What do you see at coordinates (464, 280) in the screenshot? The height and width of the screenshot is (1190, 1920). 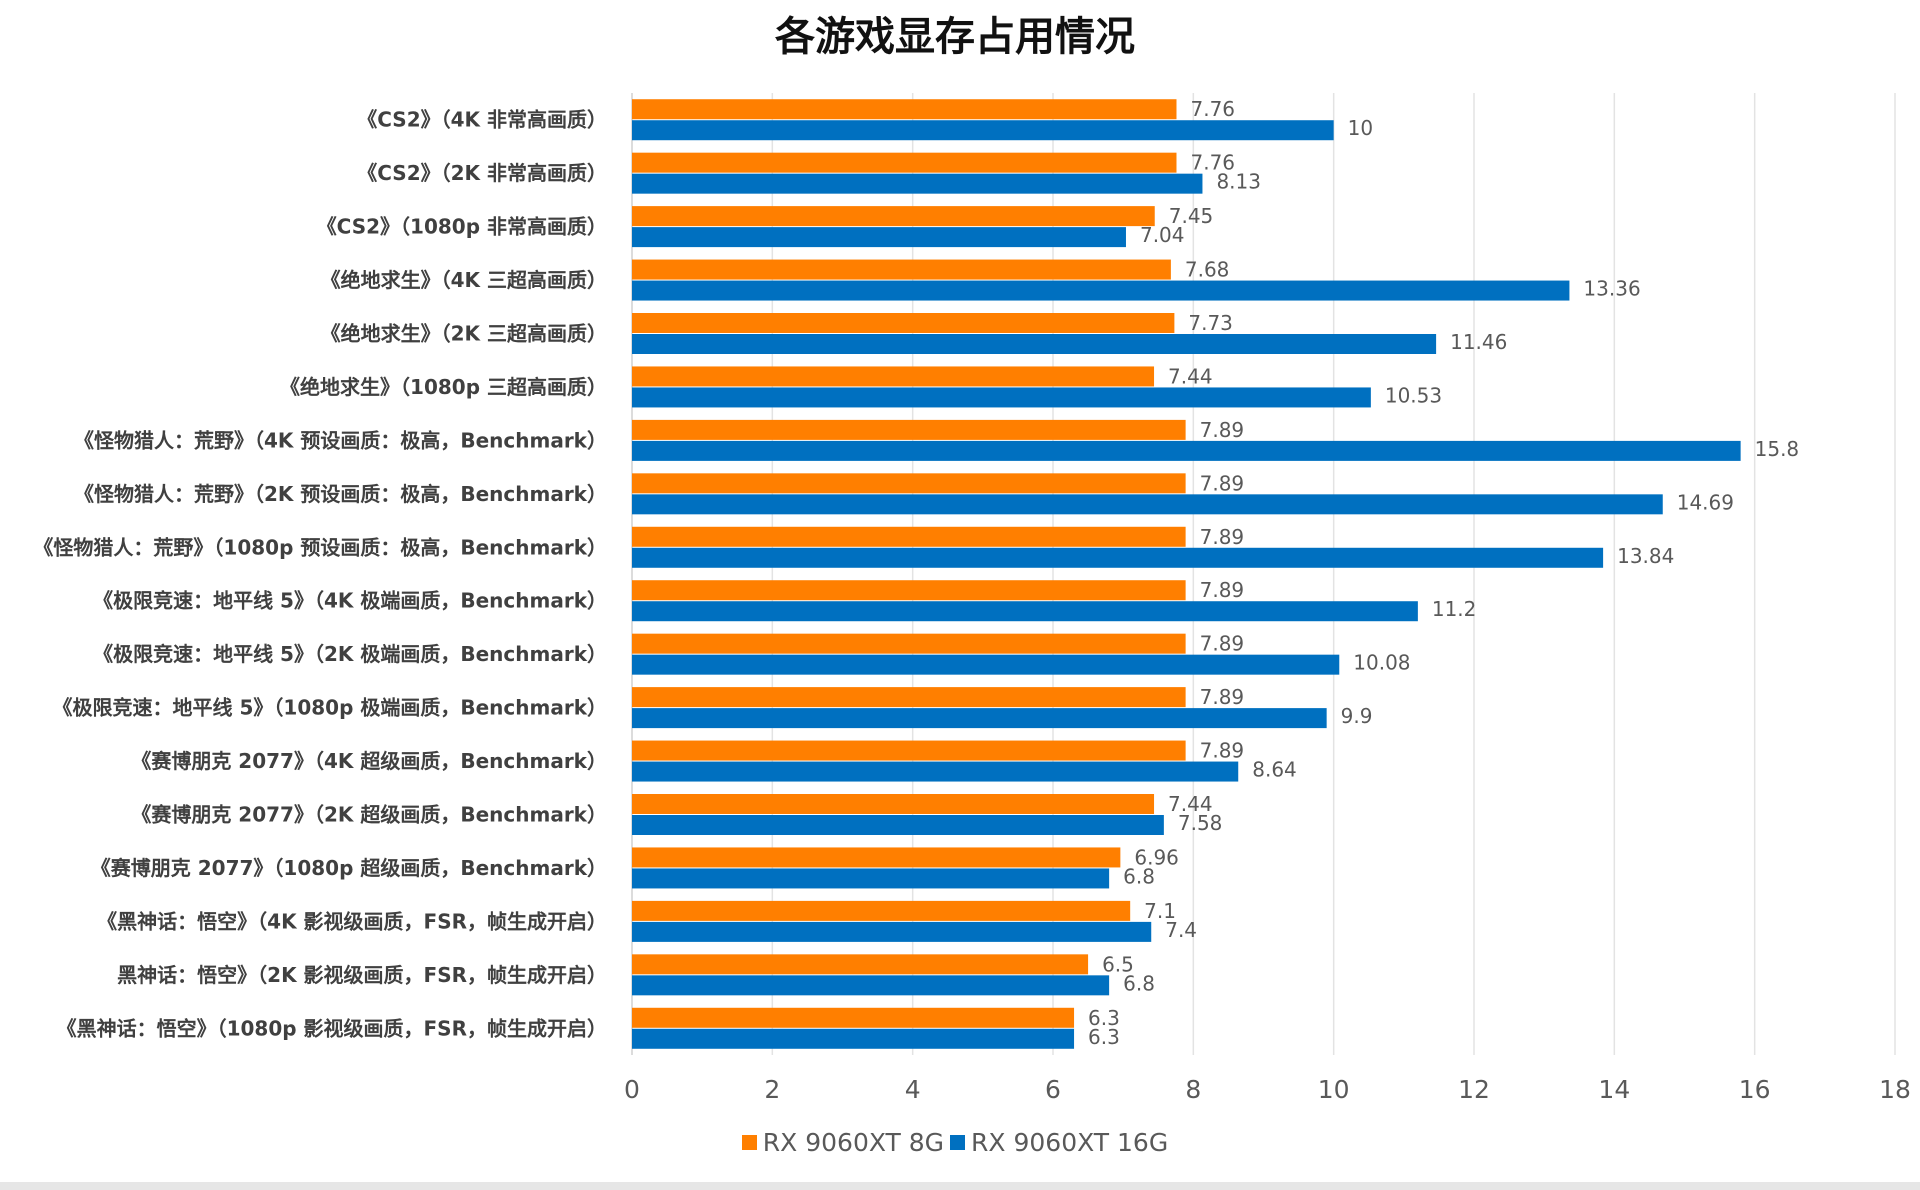 I see `category-label-3: 《绝地求生》（4K 三超高画质）` at bounding box center [464, 280].